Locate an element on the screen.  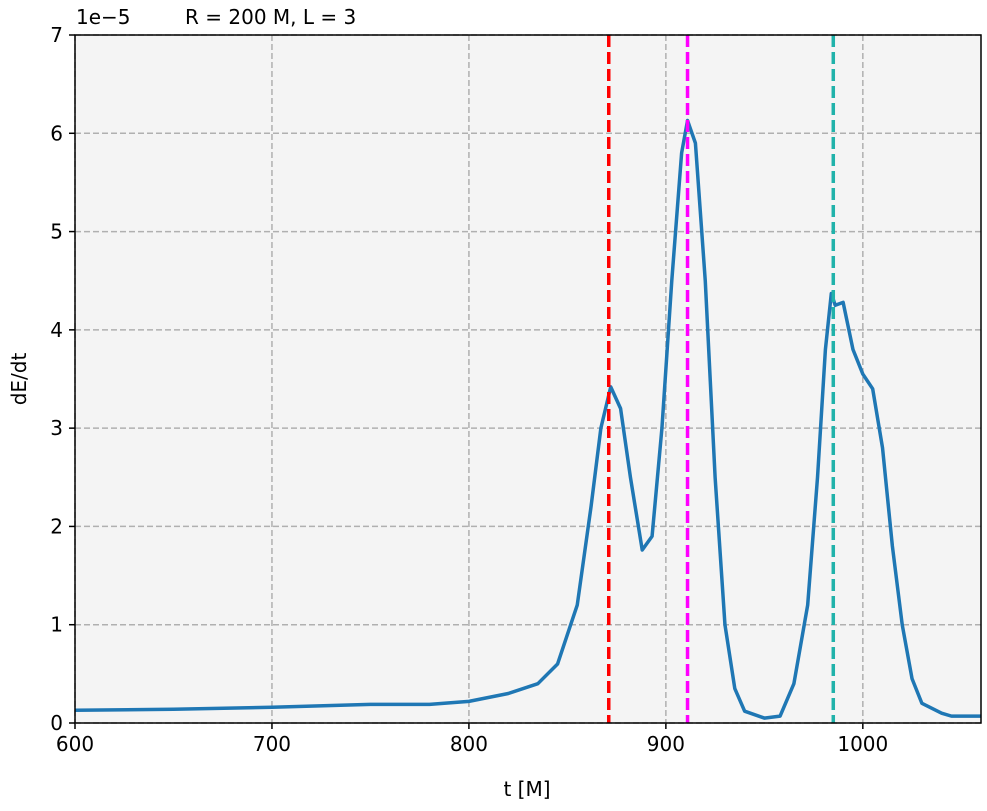
x-tick-label: 900 is located at coordinates (666, 744).